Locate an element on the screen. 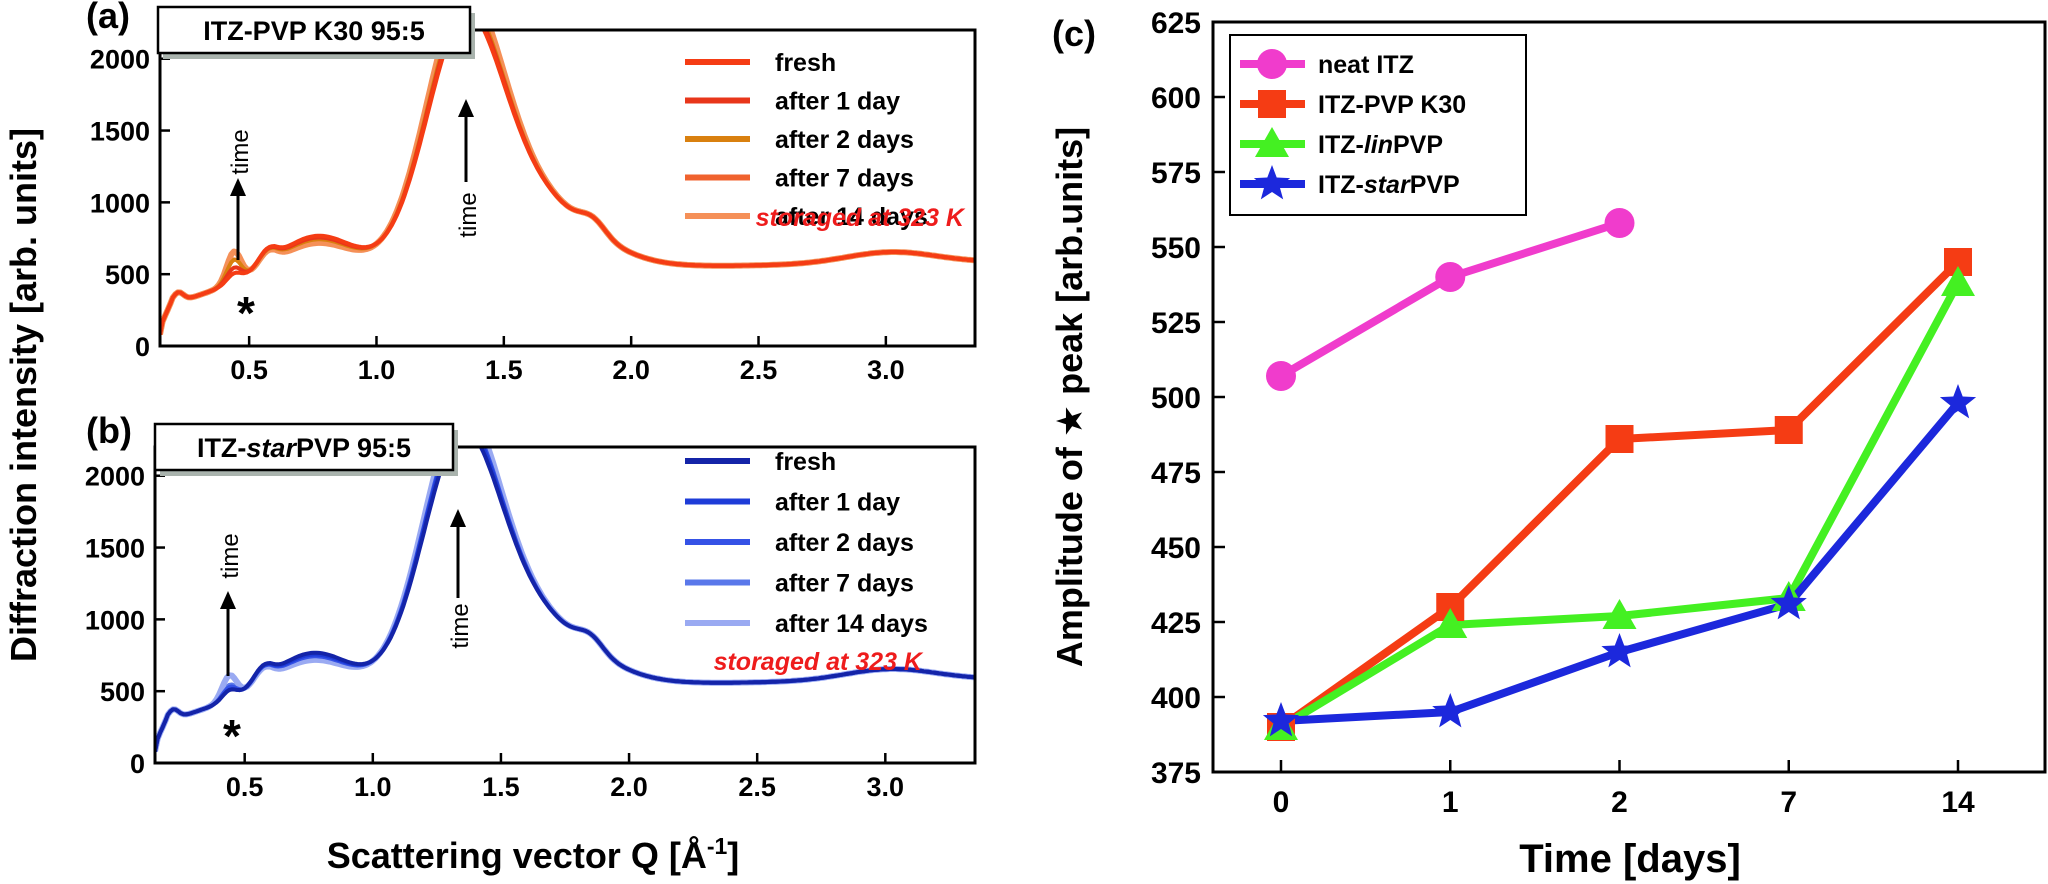  panel-b-frame is located at coordinates (565, 605).